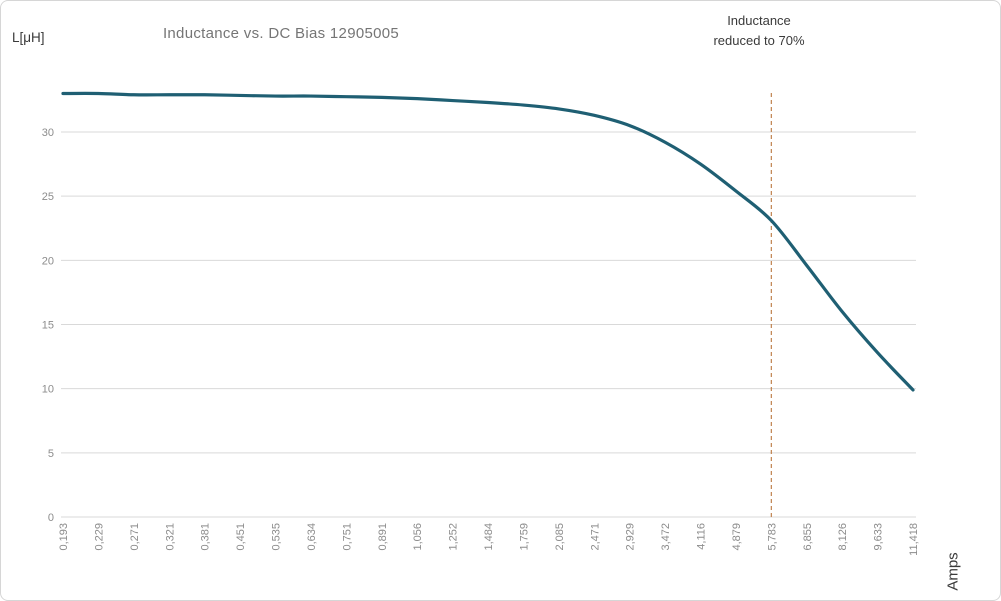 Image resolution: width=1001 pixels, height=601 pixels. Describe the element at coordinates (277, 537) in the screenshot. I see `x-tick-label: 0,535` at that location.